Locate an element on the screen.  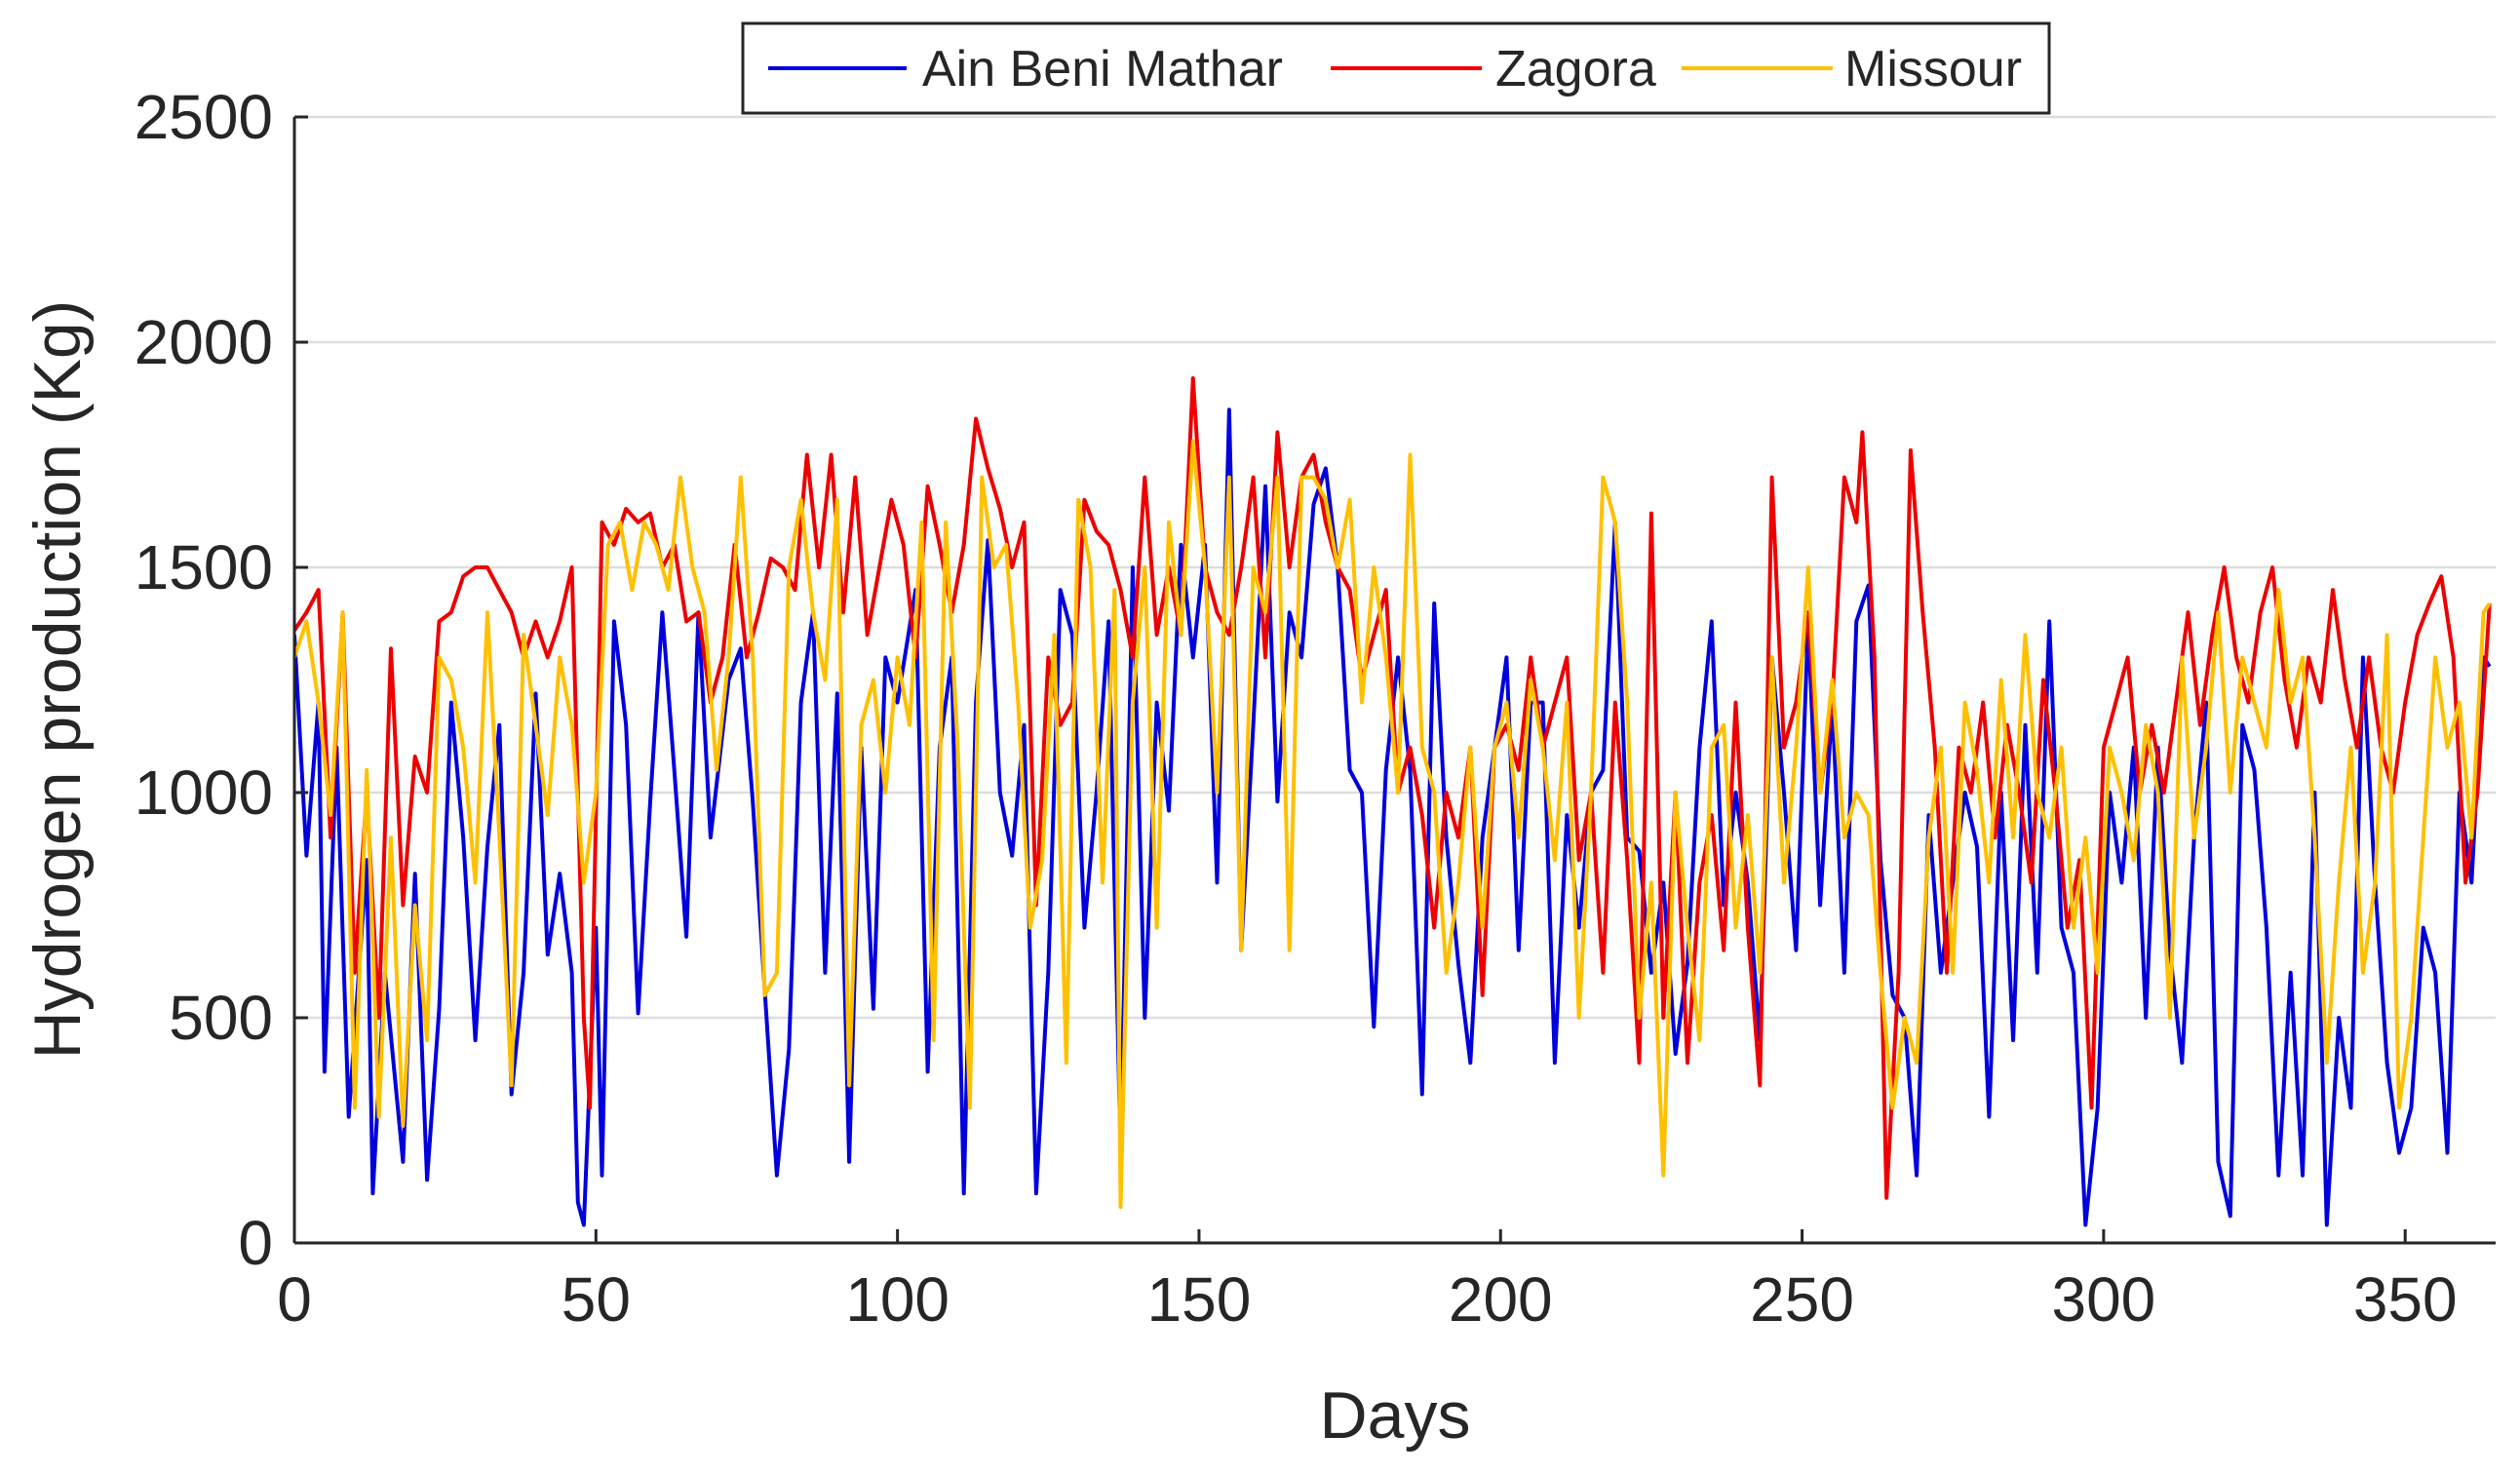
y-tick-label: 500 is located at coordinates (221, 1018).